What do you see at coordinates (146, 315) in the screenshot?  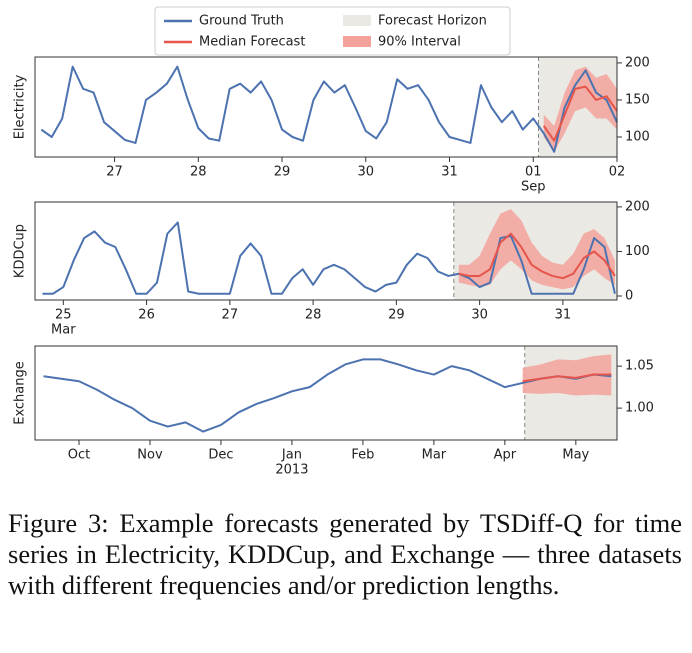 I see `x-tick-label: 26` at bounding box center [146, 315].